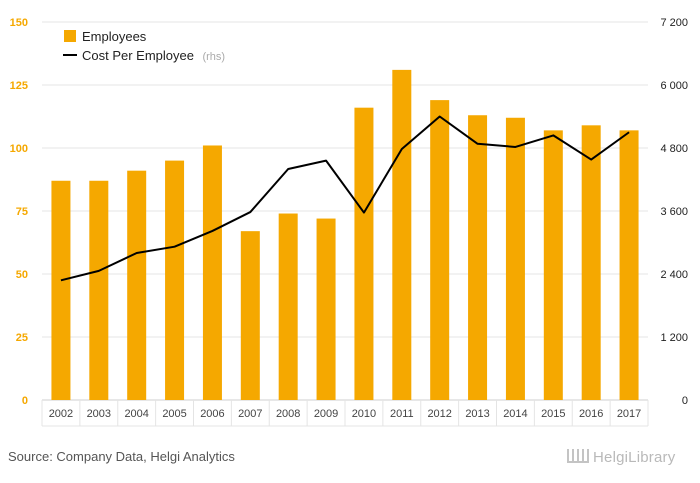  I want to click on x-tick-label: 2003, so click(99, 414).